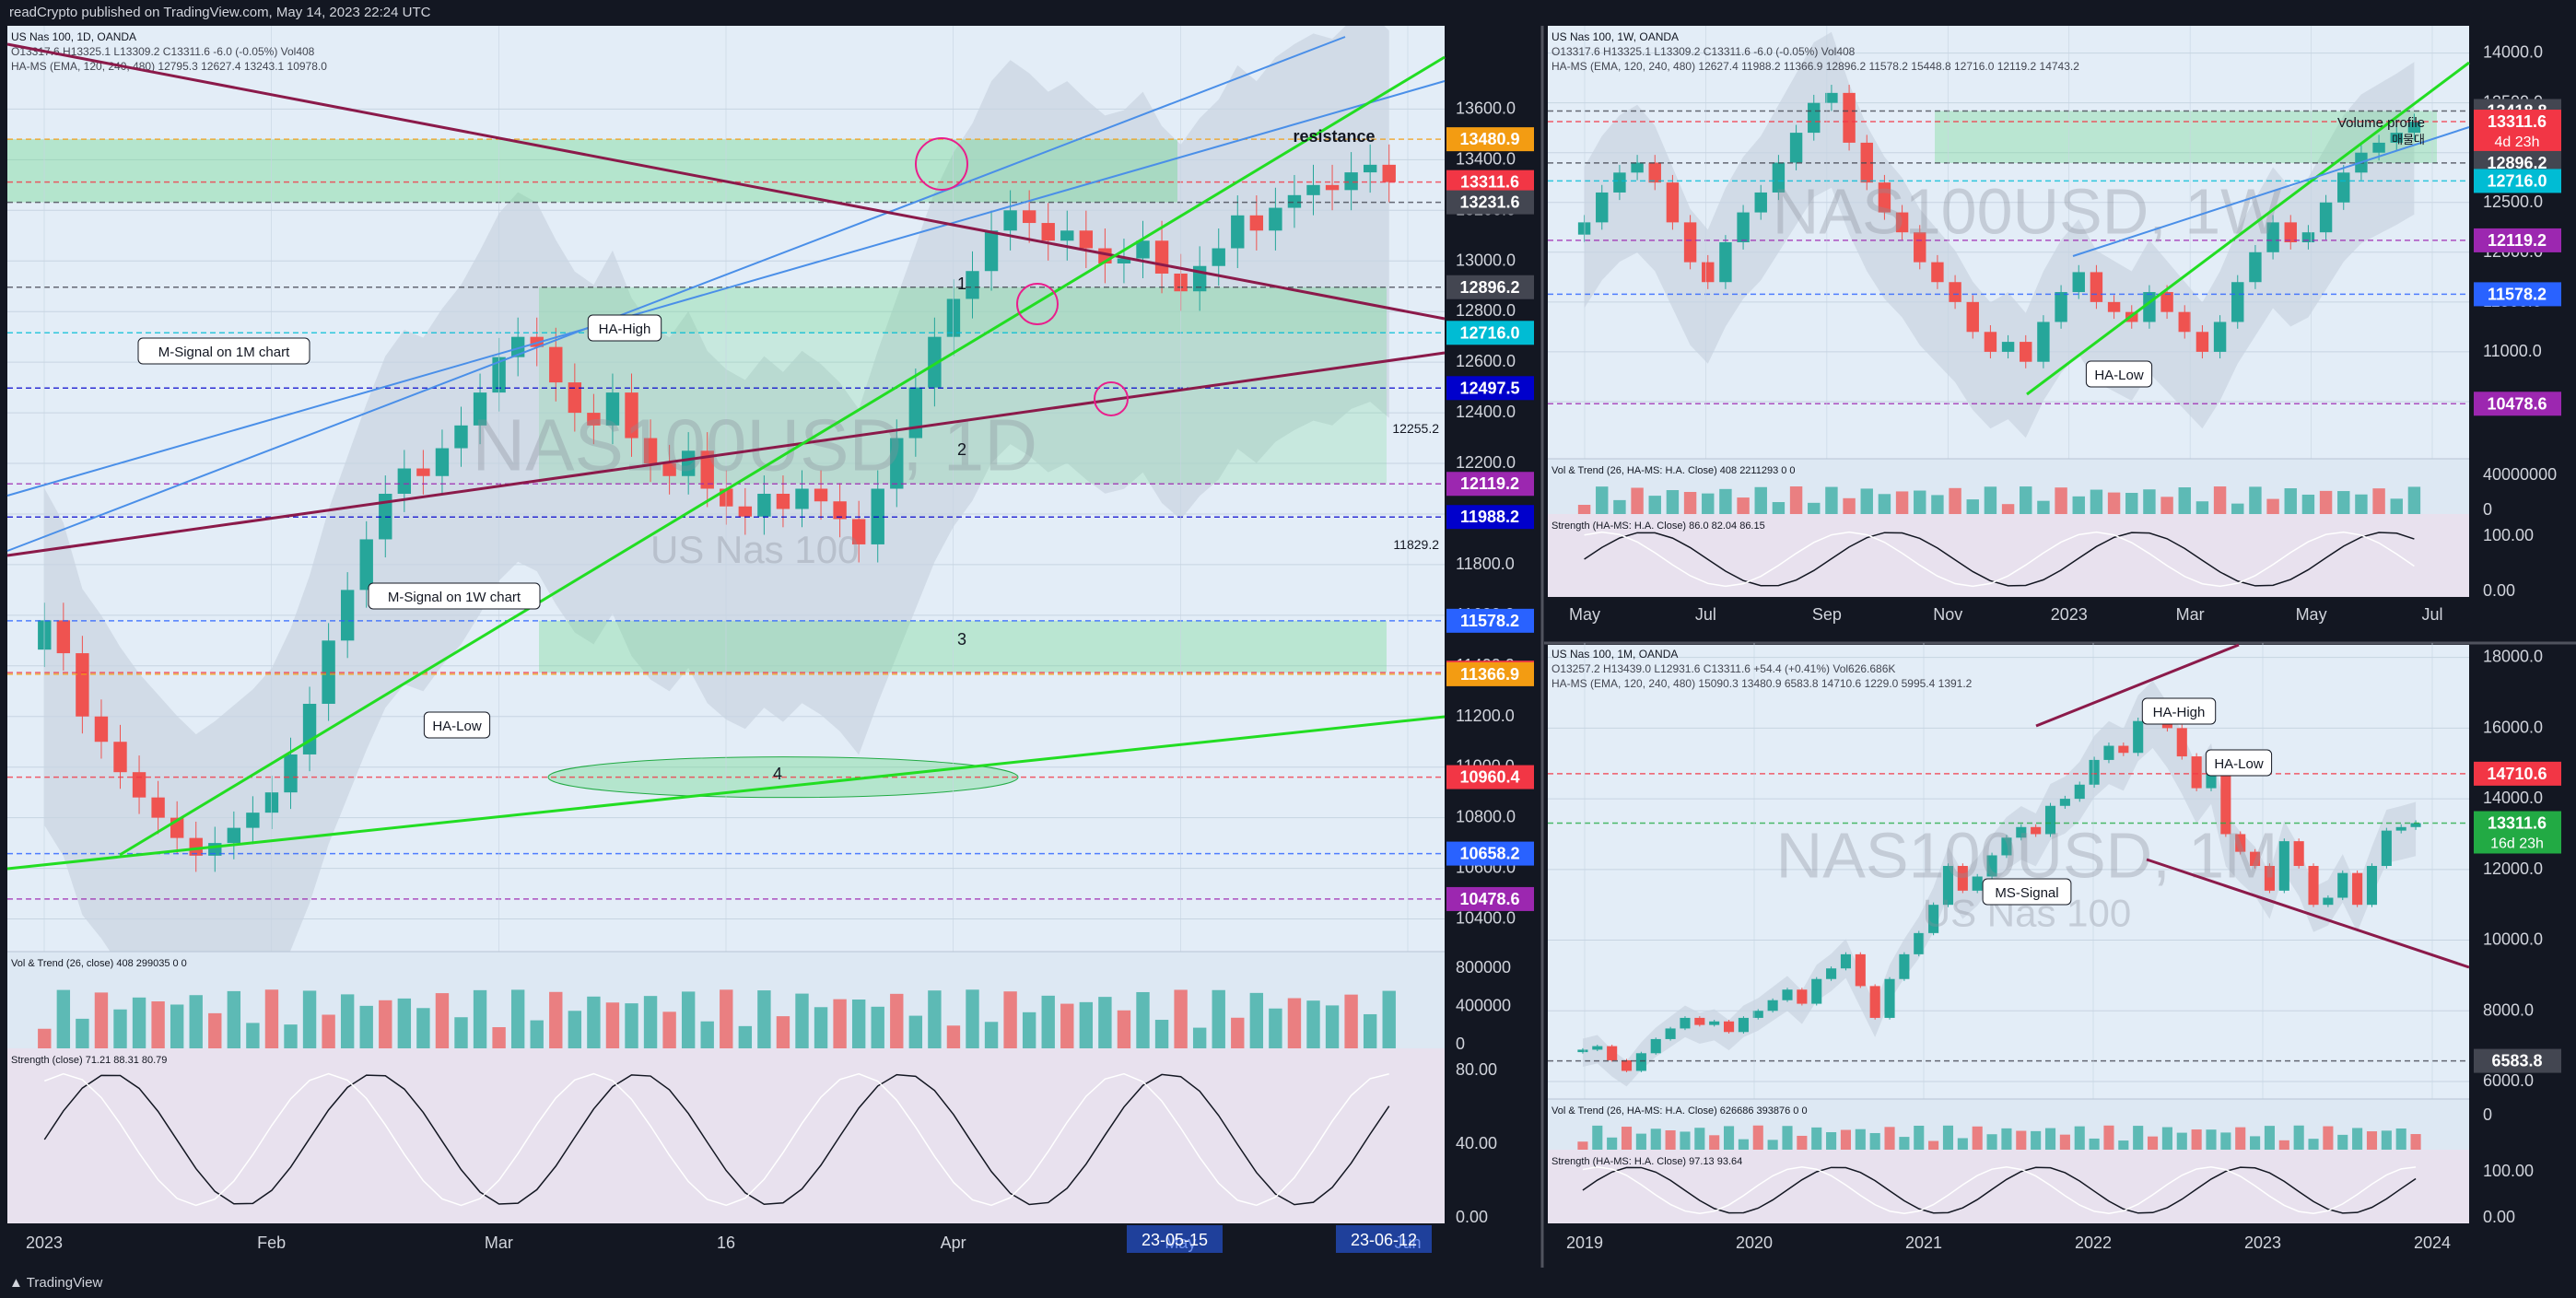  I want to click on price-label-bg, so click(2517, 240).